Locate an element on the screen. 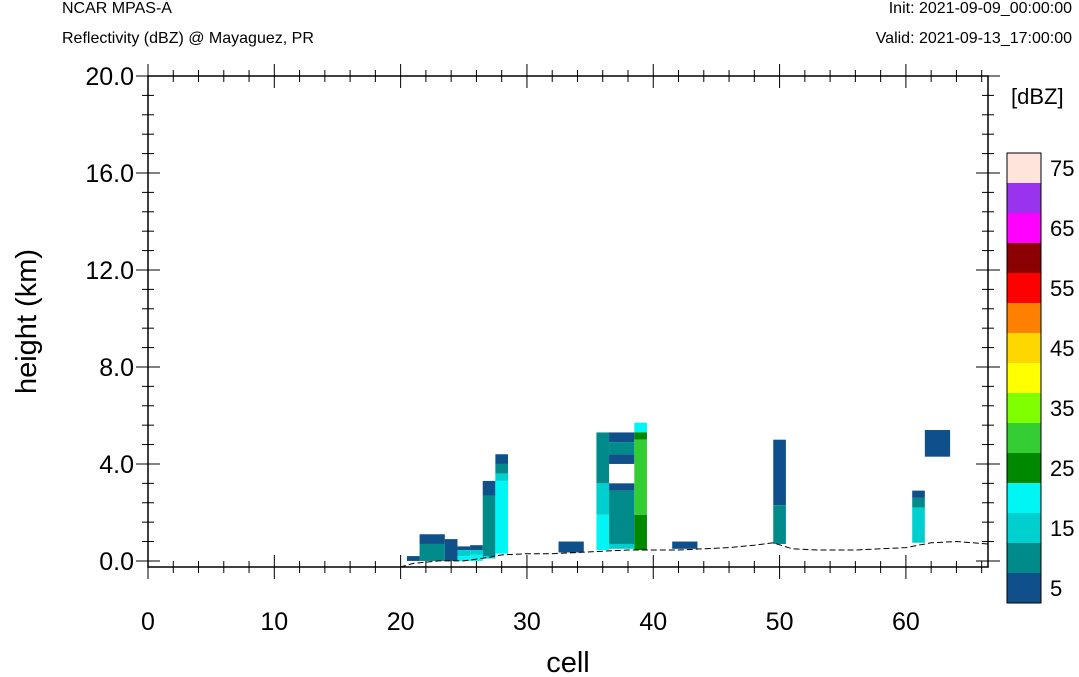 The image size is (1079, 677). y-tick-label: 0.0 is located at coordinates (116, 562).